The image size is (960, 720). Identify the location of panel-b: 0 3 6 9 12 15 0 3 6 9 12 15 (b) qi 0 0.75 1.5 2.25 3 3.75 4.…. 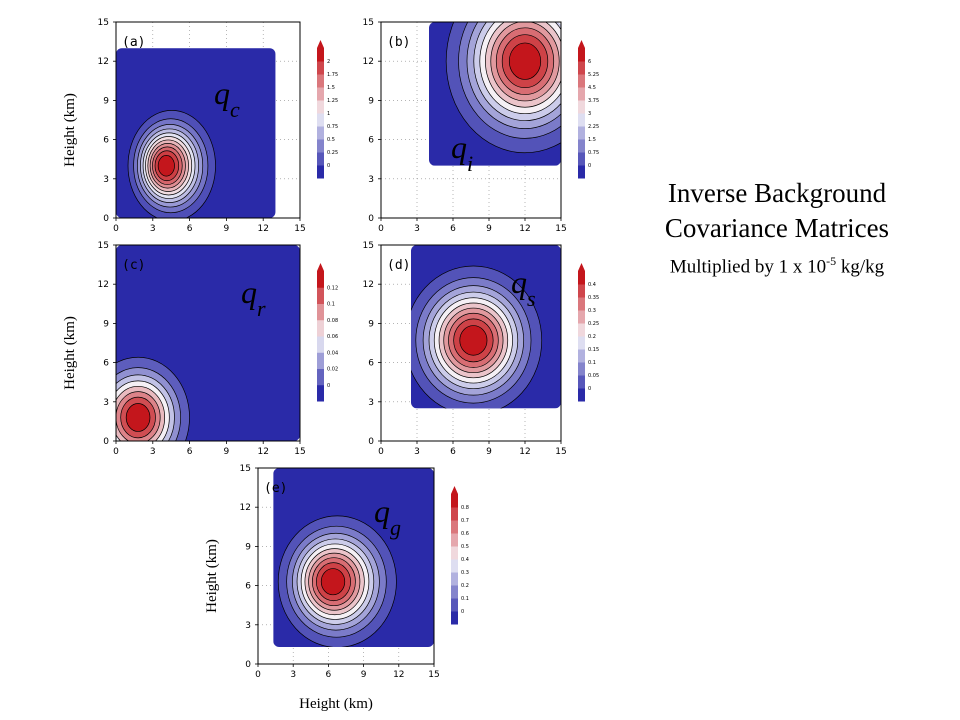
(481, 126).